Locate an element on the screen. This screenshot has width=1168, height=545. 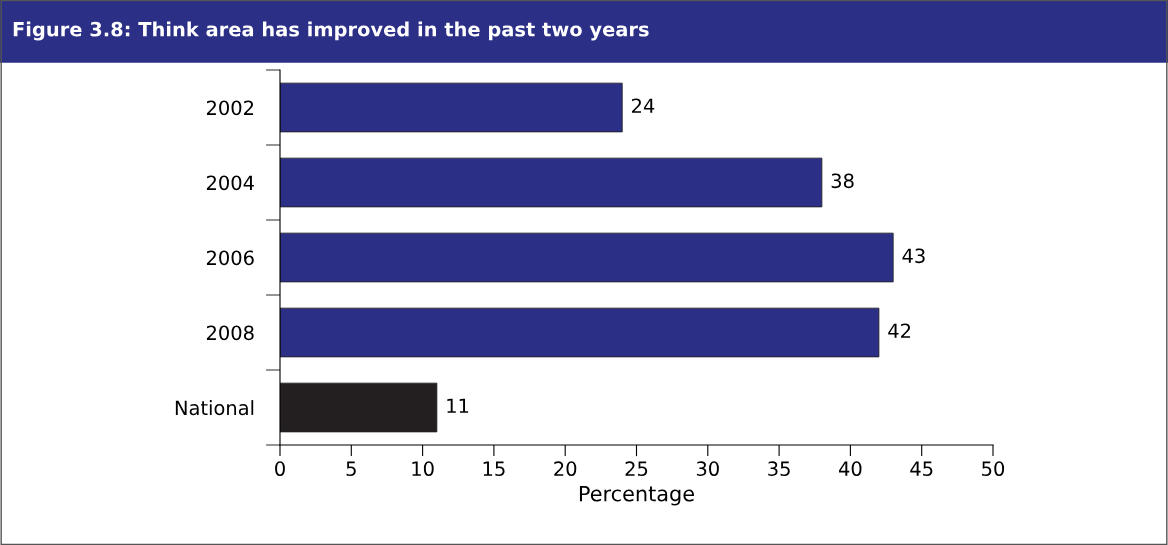
y-tick-label: 2002 is located at coordinates (230, 108).